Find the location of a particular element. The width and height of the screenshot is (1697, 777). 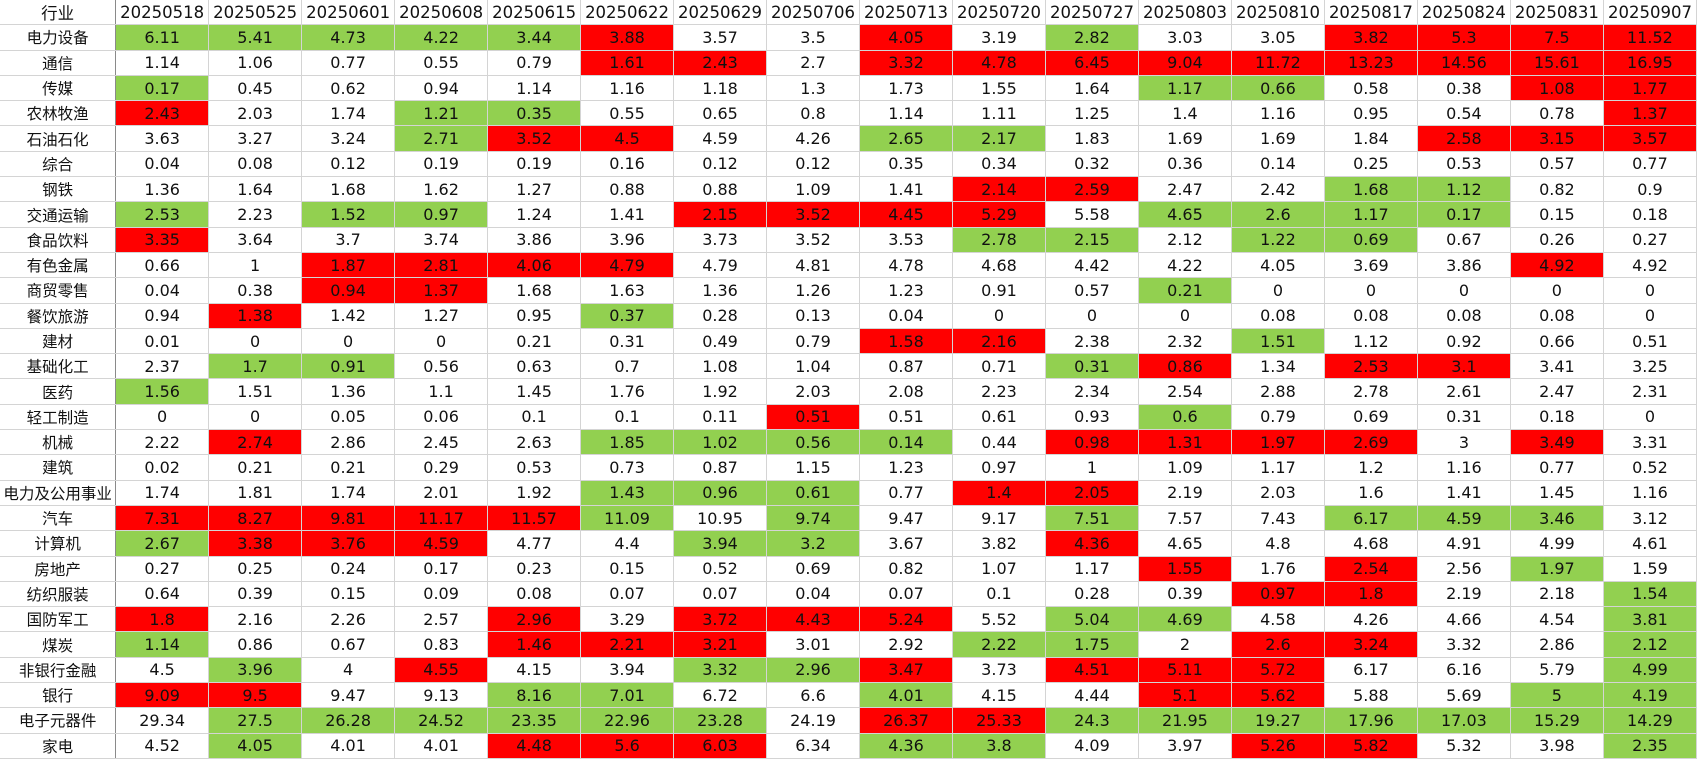

value-cell: 0.09 is located at coordinates (441, 594).